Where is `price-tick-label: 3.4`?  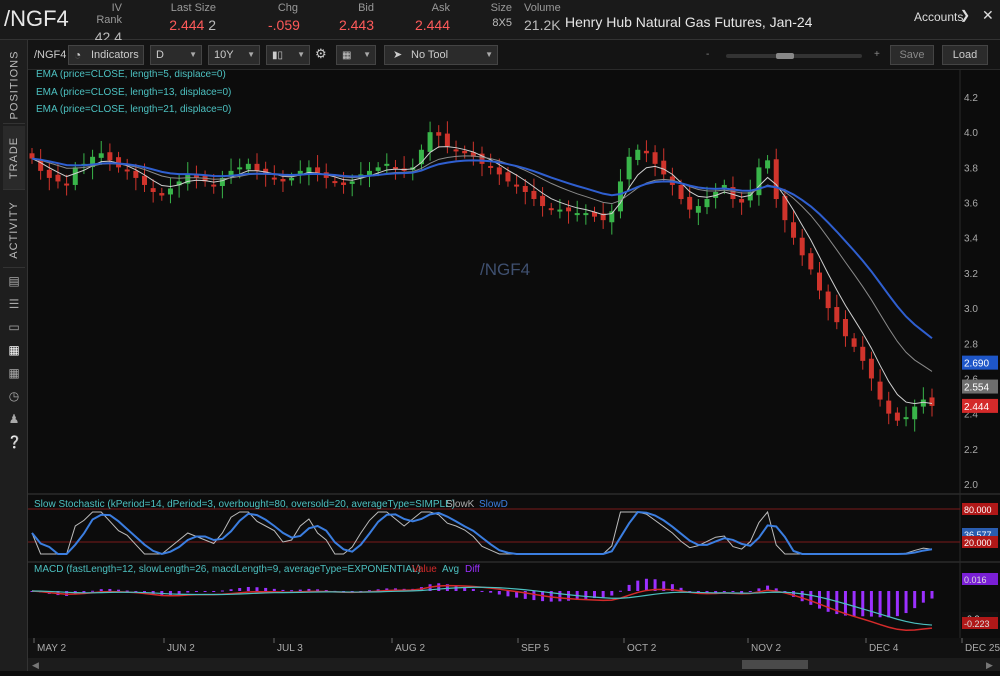
price-tick-label: 3.4 is located at coordinates (971, 239).